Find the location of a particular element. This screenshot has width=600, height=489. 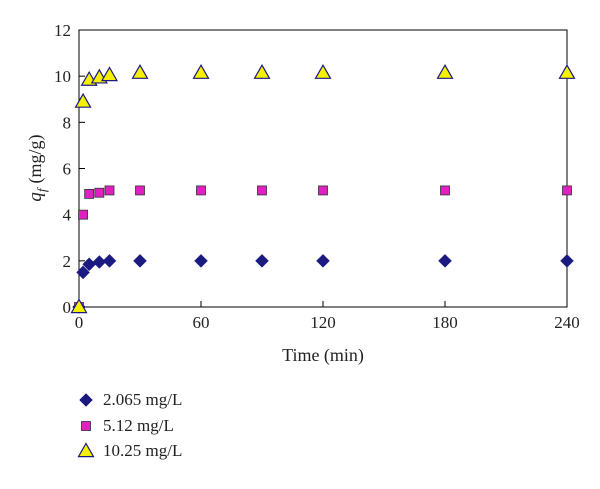

y-axis-label: qf (mg/g) is located at coordinates (37, 167).